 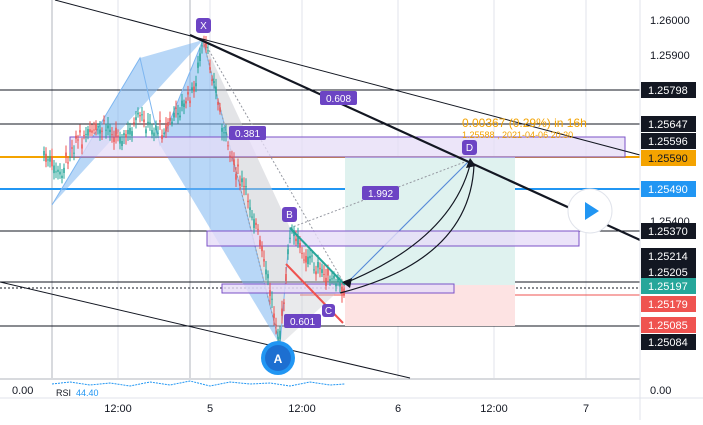 I want to click on svg-text: C, so click(x=328, y=311).